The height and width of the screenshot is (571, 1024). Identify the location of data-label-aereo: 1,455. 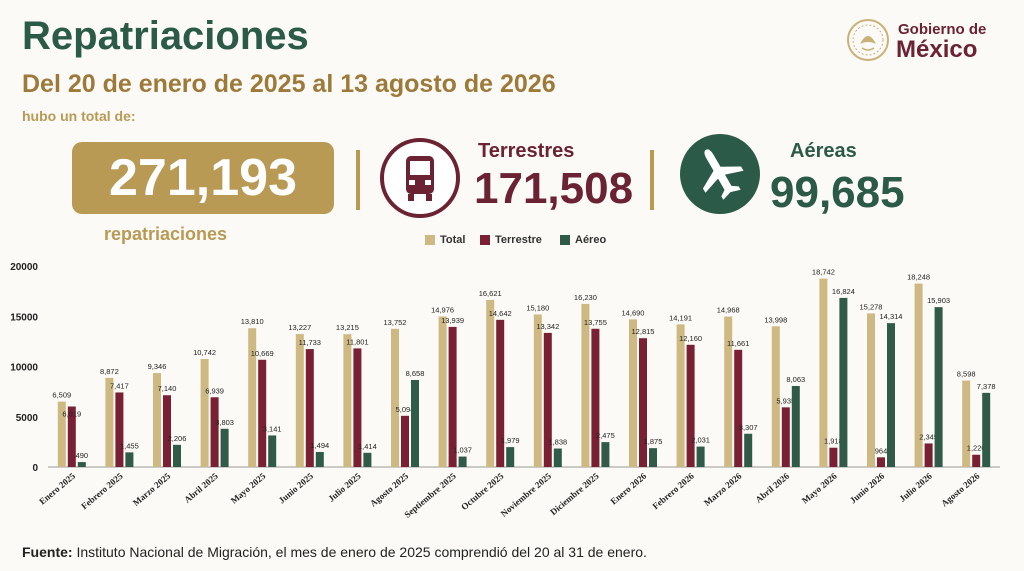
(129, 445).